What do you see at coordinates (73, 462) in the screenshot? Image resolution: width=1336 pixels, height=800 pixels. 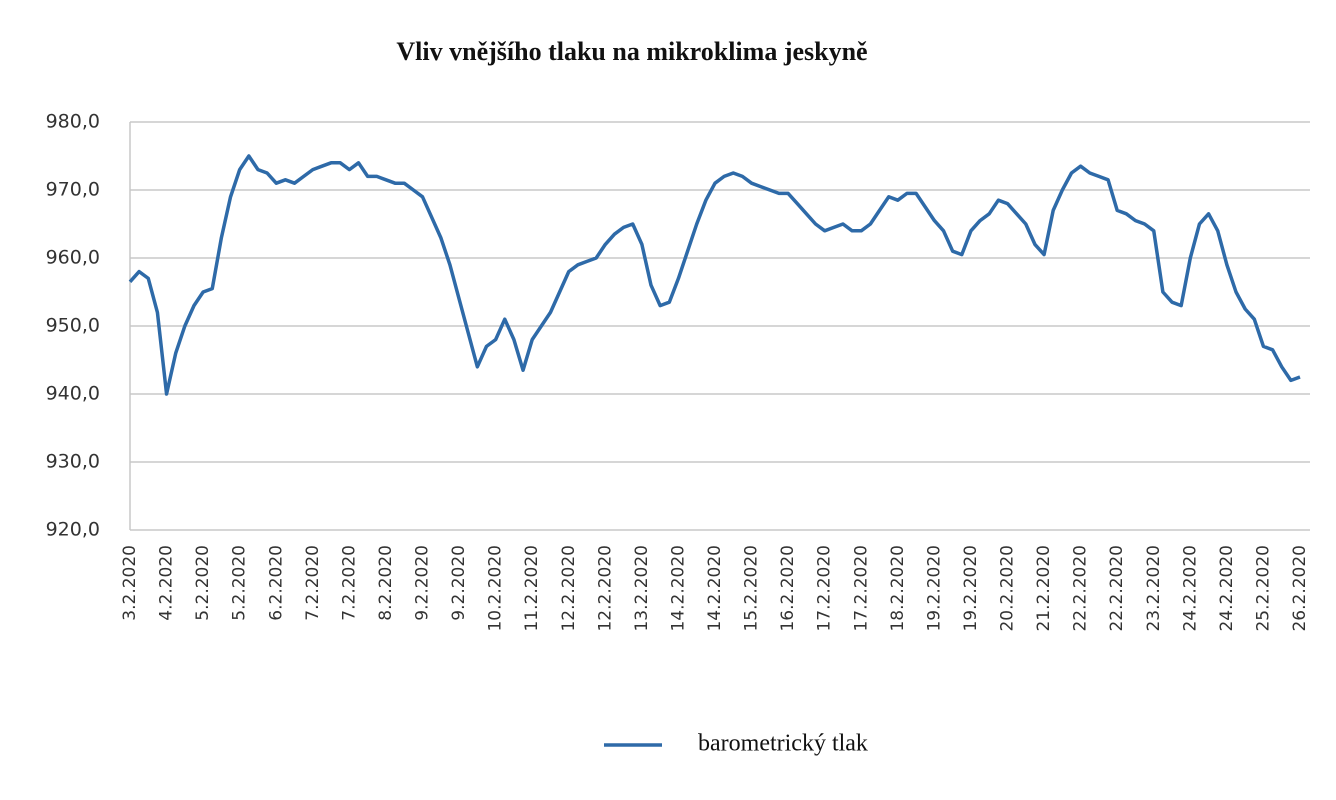 I see `y-tick-label: 930,0` at bounding box center [73, 462].